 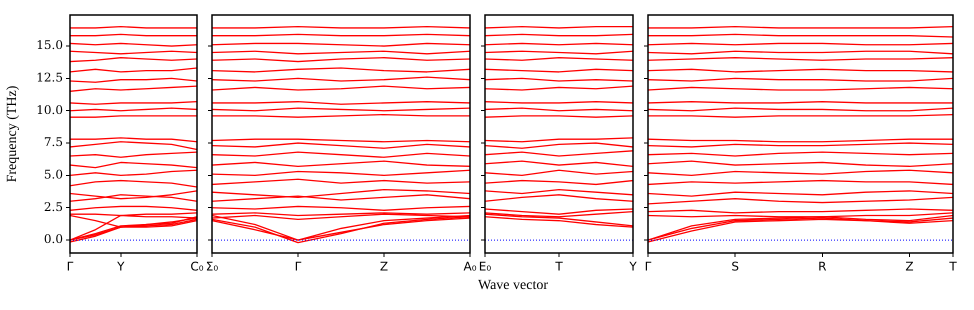 I want to click on x-tick-label: R, so click(x=822, y=266).